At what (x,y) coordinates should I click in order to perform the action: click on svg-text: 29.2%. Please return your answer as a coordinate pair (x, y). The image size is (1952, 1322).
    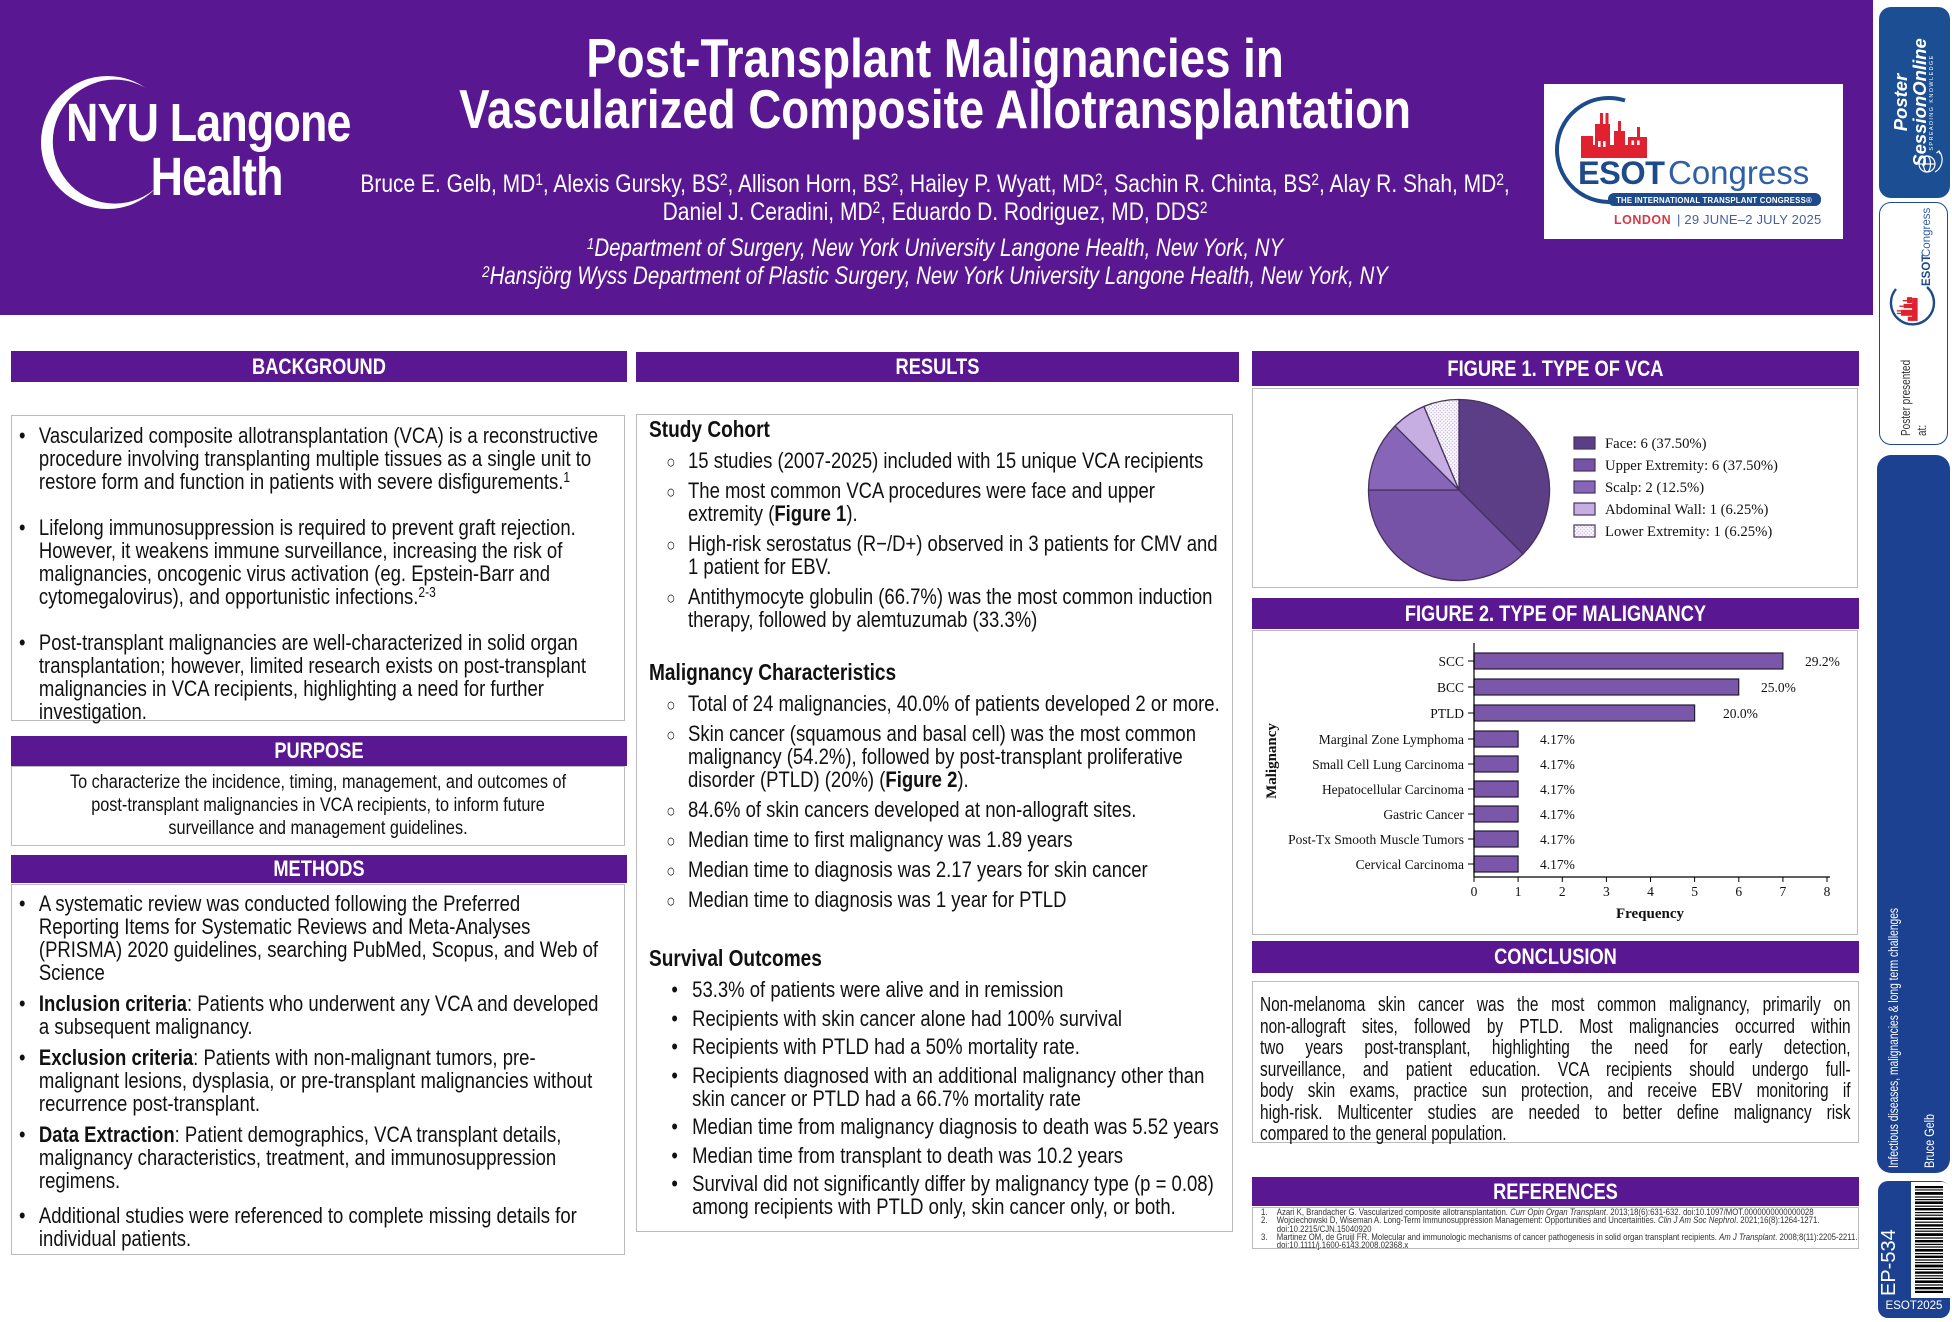
    Looking at the image, I should click on (1822, 661).